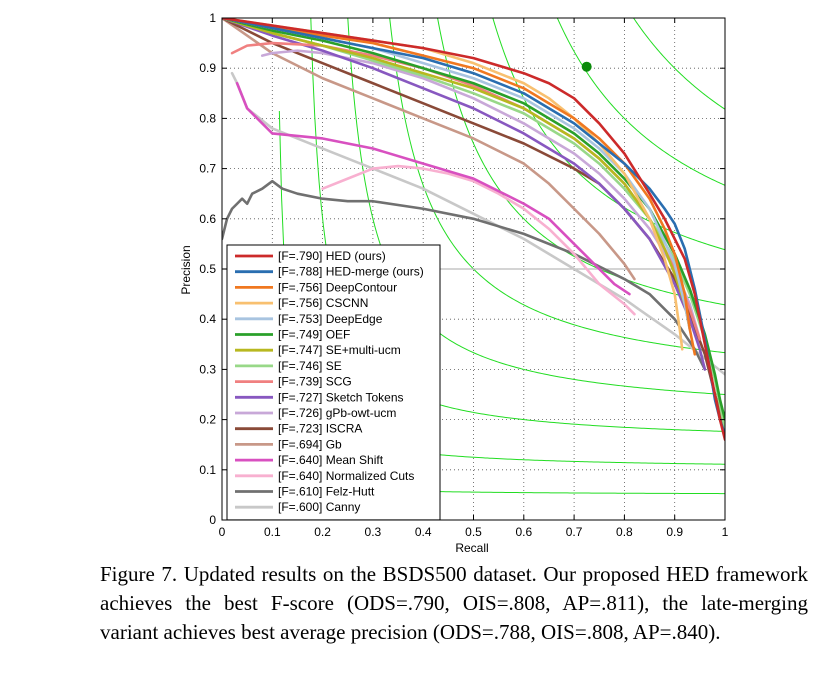 This screenshot has height=682, width=837. What do you see at coordinates (186, 269) in the screenshot?
I see `y-axis-label: Precision` at bounding box center [186, 269].